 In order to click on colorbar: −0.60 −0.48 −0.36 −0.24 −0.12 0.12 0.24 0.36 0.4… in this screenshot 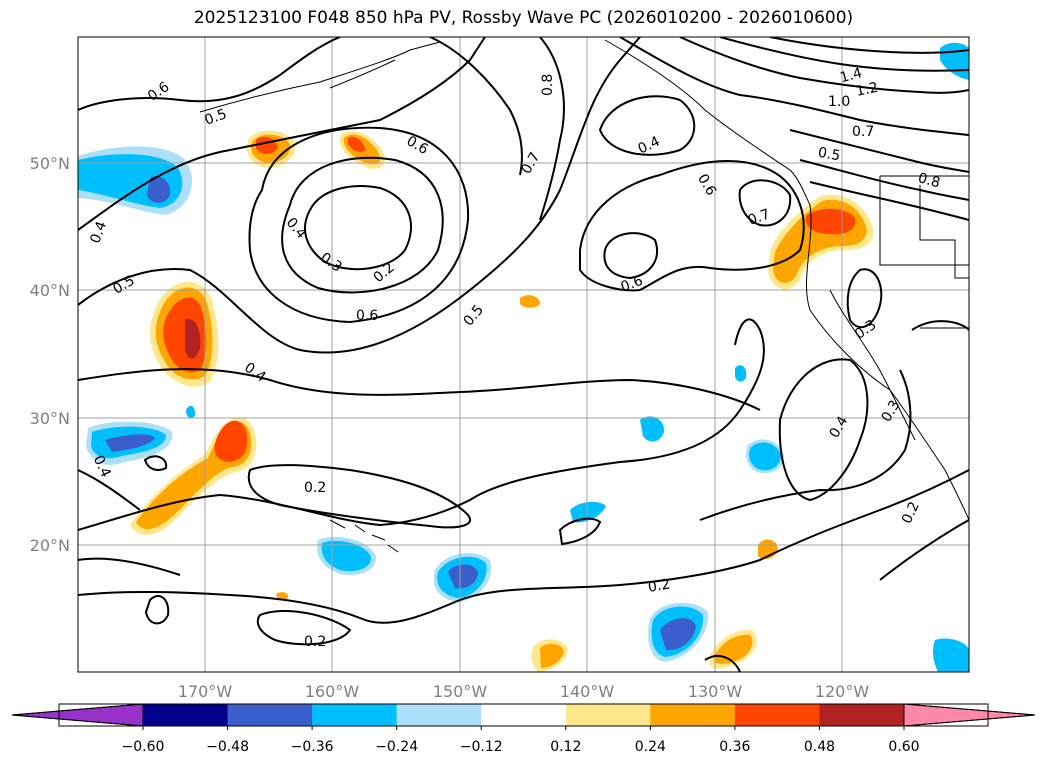, I will do `click(523, 729)`.